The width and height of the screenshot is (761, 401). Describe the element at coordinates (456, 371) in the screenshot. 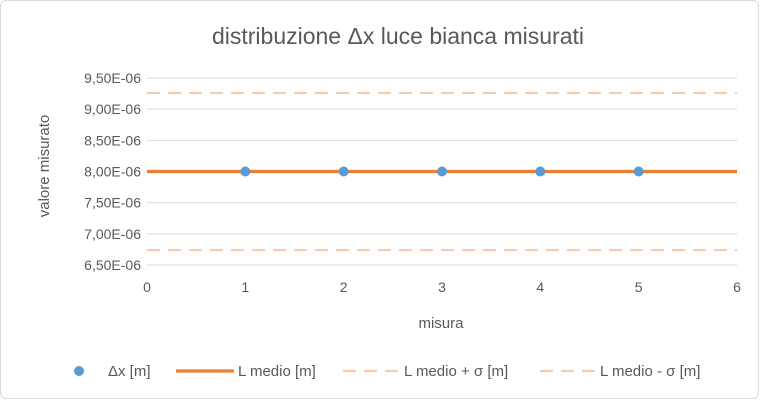

I see `legend-label: L medio + σ [m]` at that location.